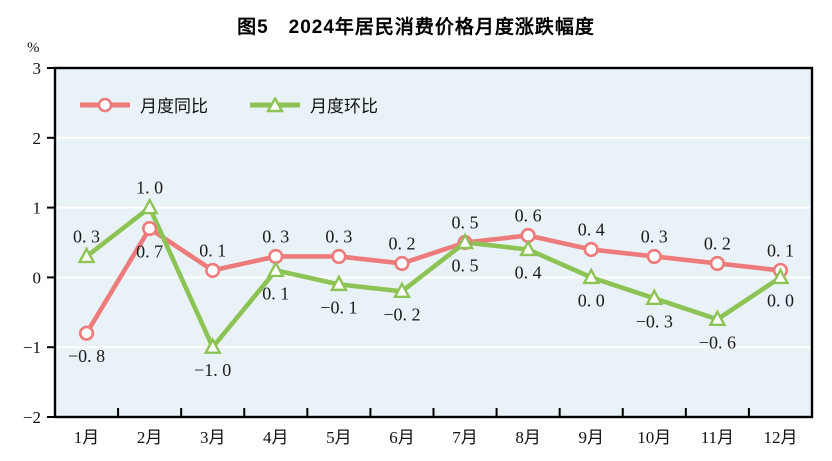 The image size is (832, 461). I want to click on data-label: −0. 2, so click(401, 314).